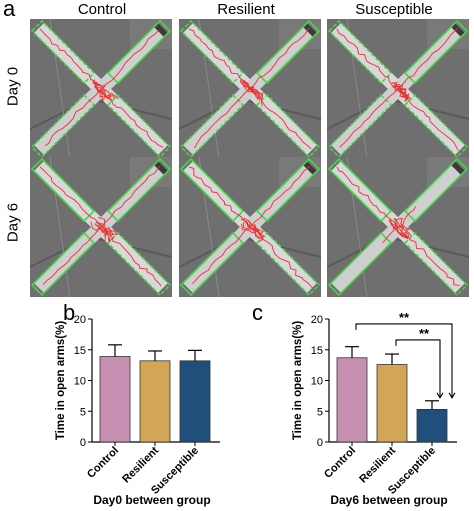  What do you see at coordinates (9, 10) in the screenshot?
I see `panel-letter-a: a` at bounding box center [9, 10].